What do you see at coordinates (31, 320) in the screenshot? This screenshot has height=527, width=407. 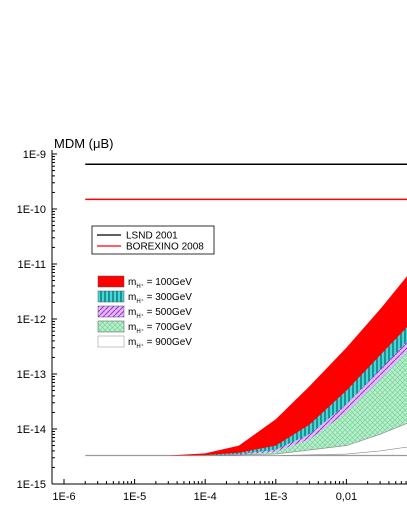 I see `y-tick-label: 1E-12` at bounding box center [31, 320].